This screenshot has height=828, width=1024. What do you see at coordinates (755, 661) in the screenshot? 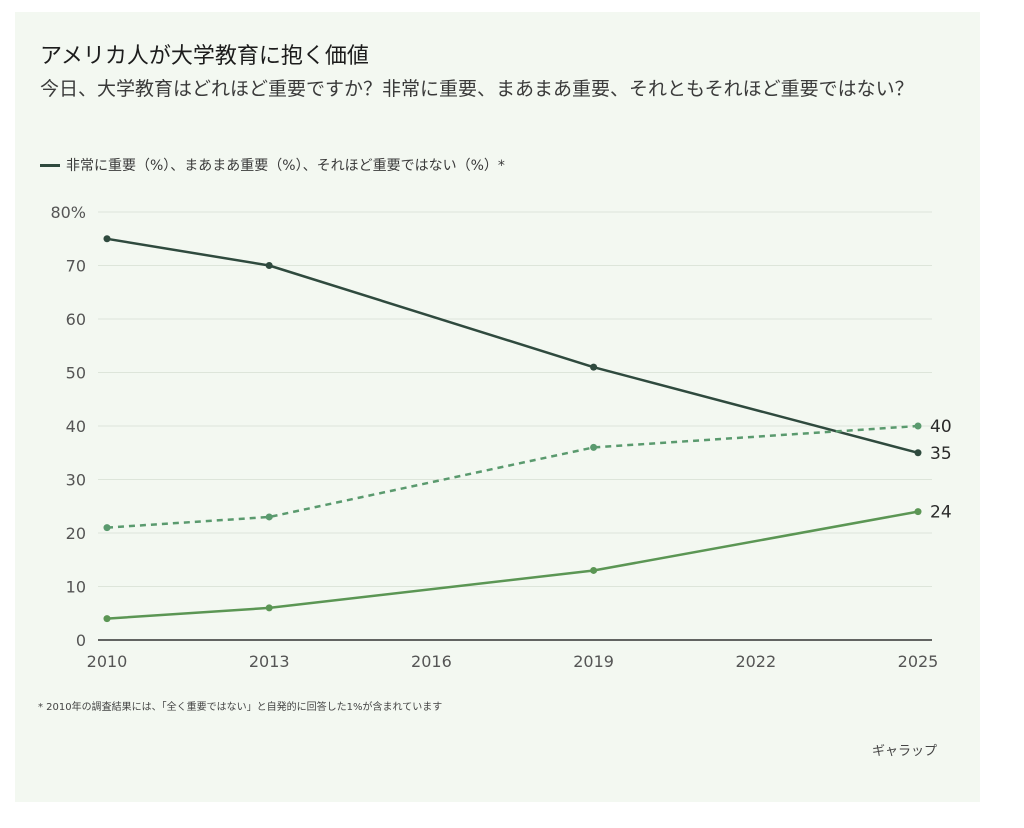
I see `x-tick-label: 2022` at bounding box center [755, 661].